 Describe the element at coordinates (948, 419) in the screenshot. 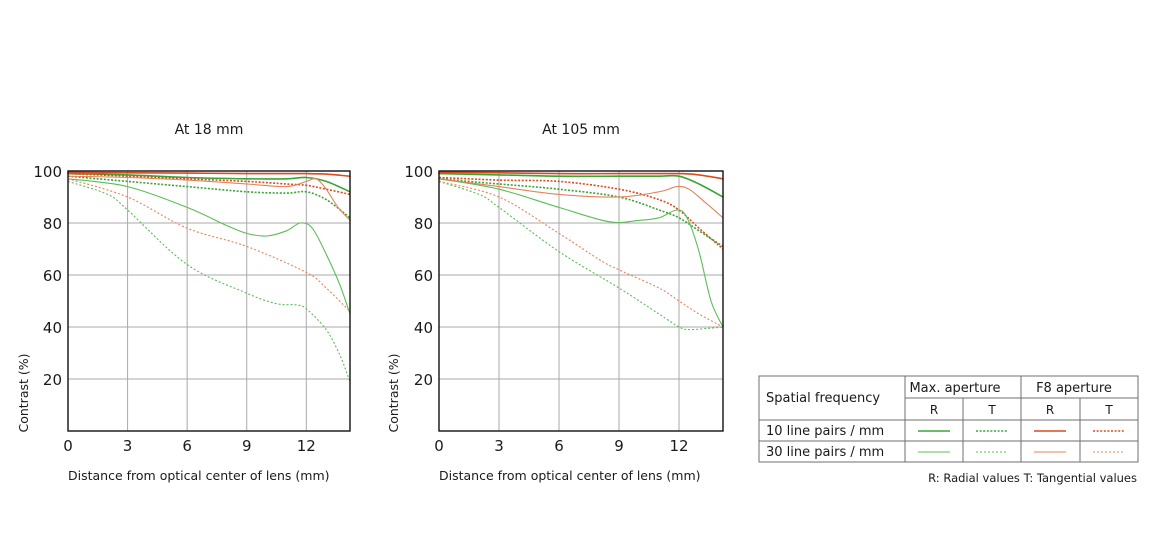

I see `legend-border` at that location.